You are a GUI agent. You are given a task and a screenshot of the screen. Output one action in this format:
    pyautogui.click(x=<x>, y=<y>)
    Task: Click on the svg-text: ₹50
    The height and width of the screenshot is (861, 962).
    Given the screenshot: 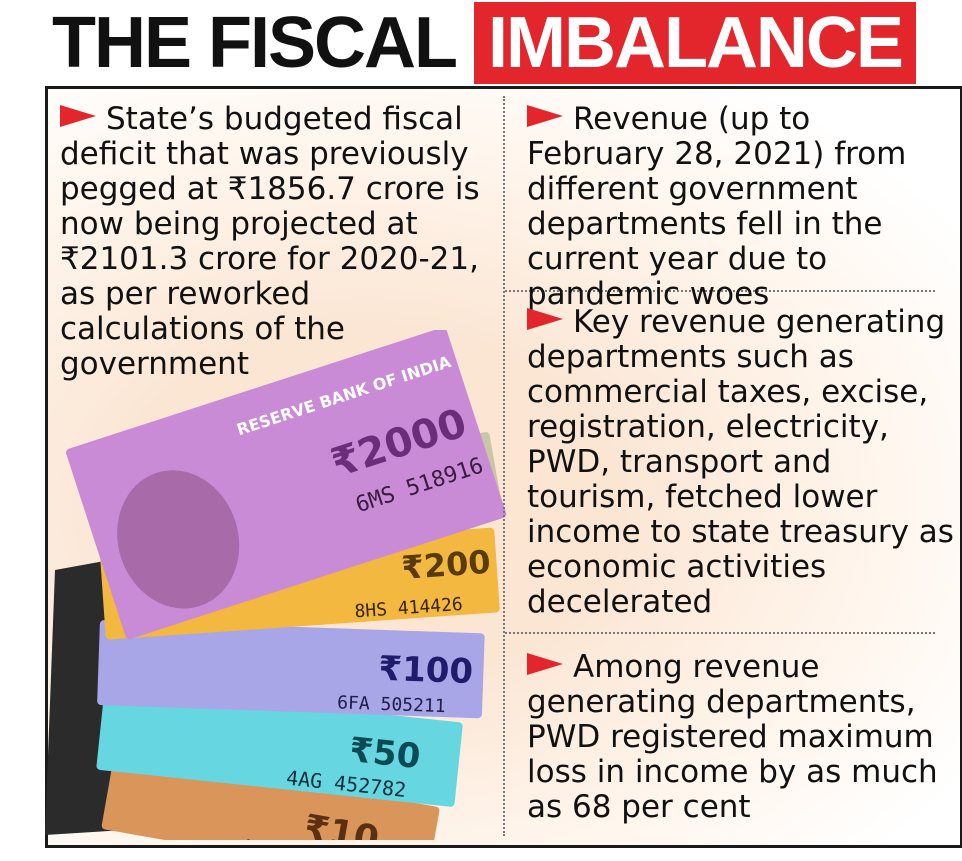 What is the action you would take?
    pyautogui.click(x=384, y=753)
    